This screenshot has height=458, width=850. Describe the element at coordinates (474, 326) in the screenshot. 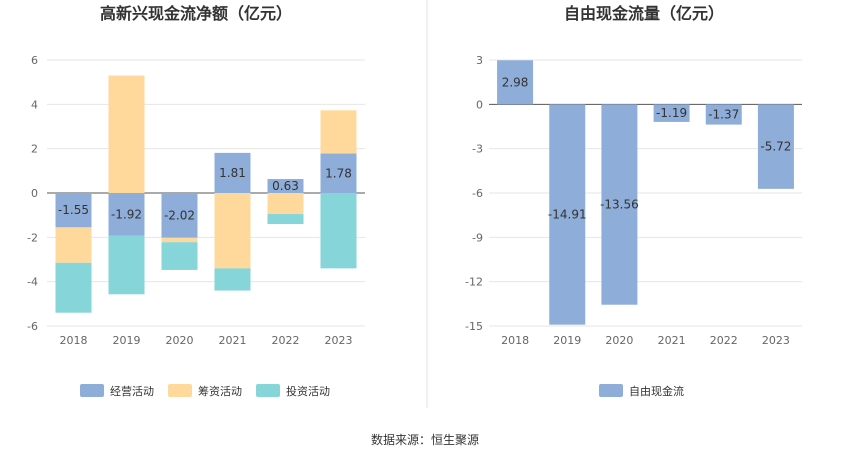

I see `y-tick-label: -15` at that location.